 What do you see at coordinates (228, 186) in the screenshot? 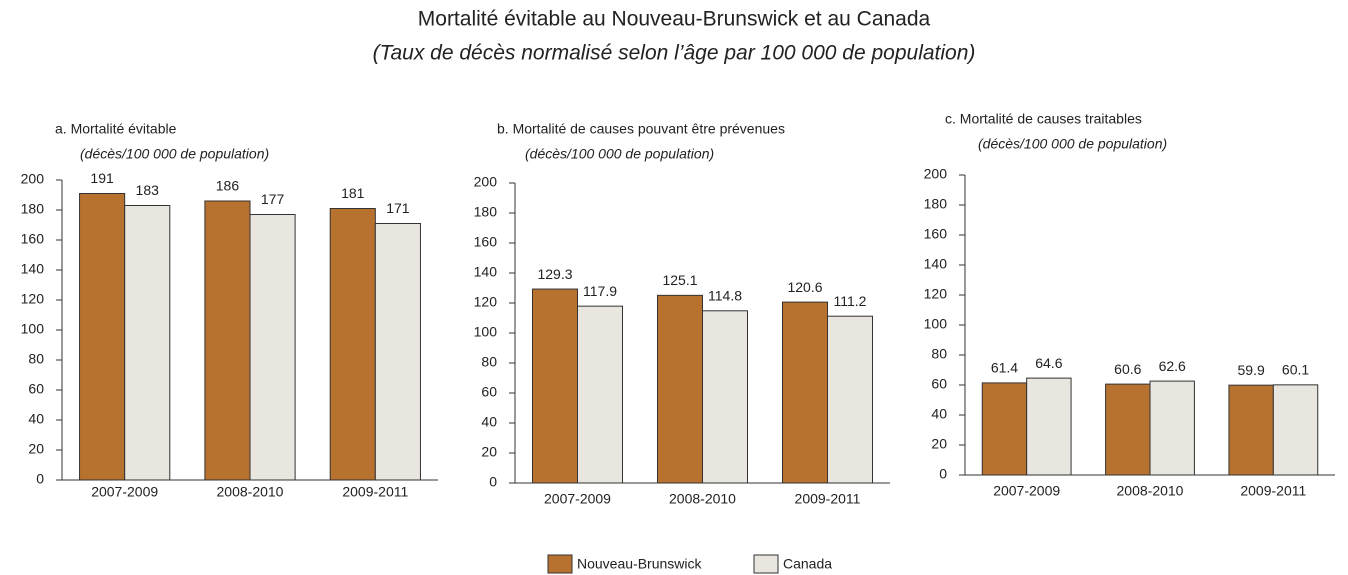
I see `data-label: 186` at bounding box center [228, 186].